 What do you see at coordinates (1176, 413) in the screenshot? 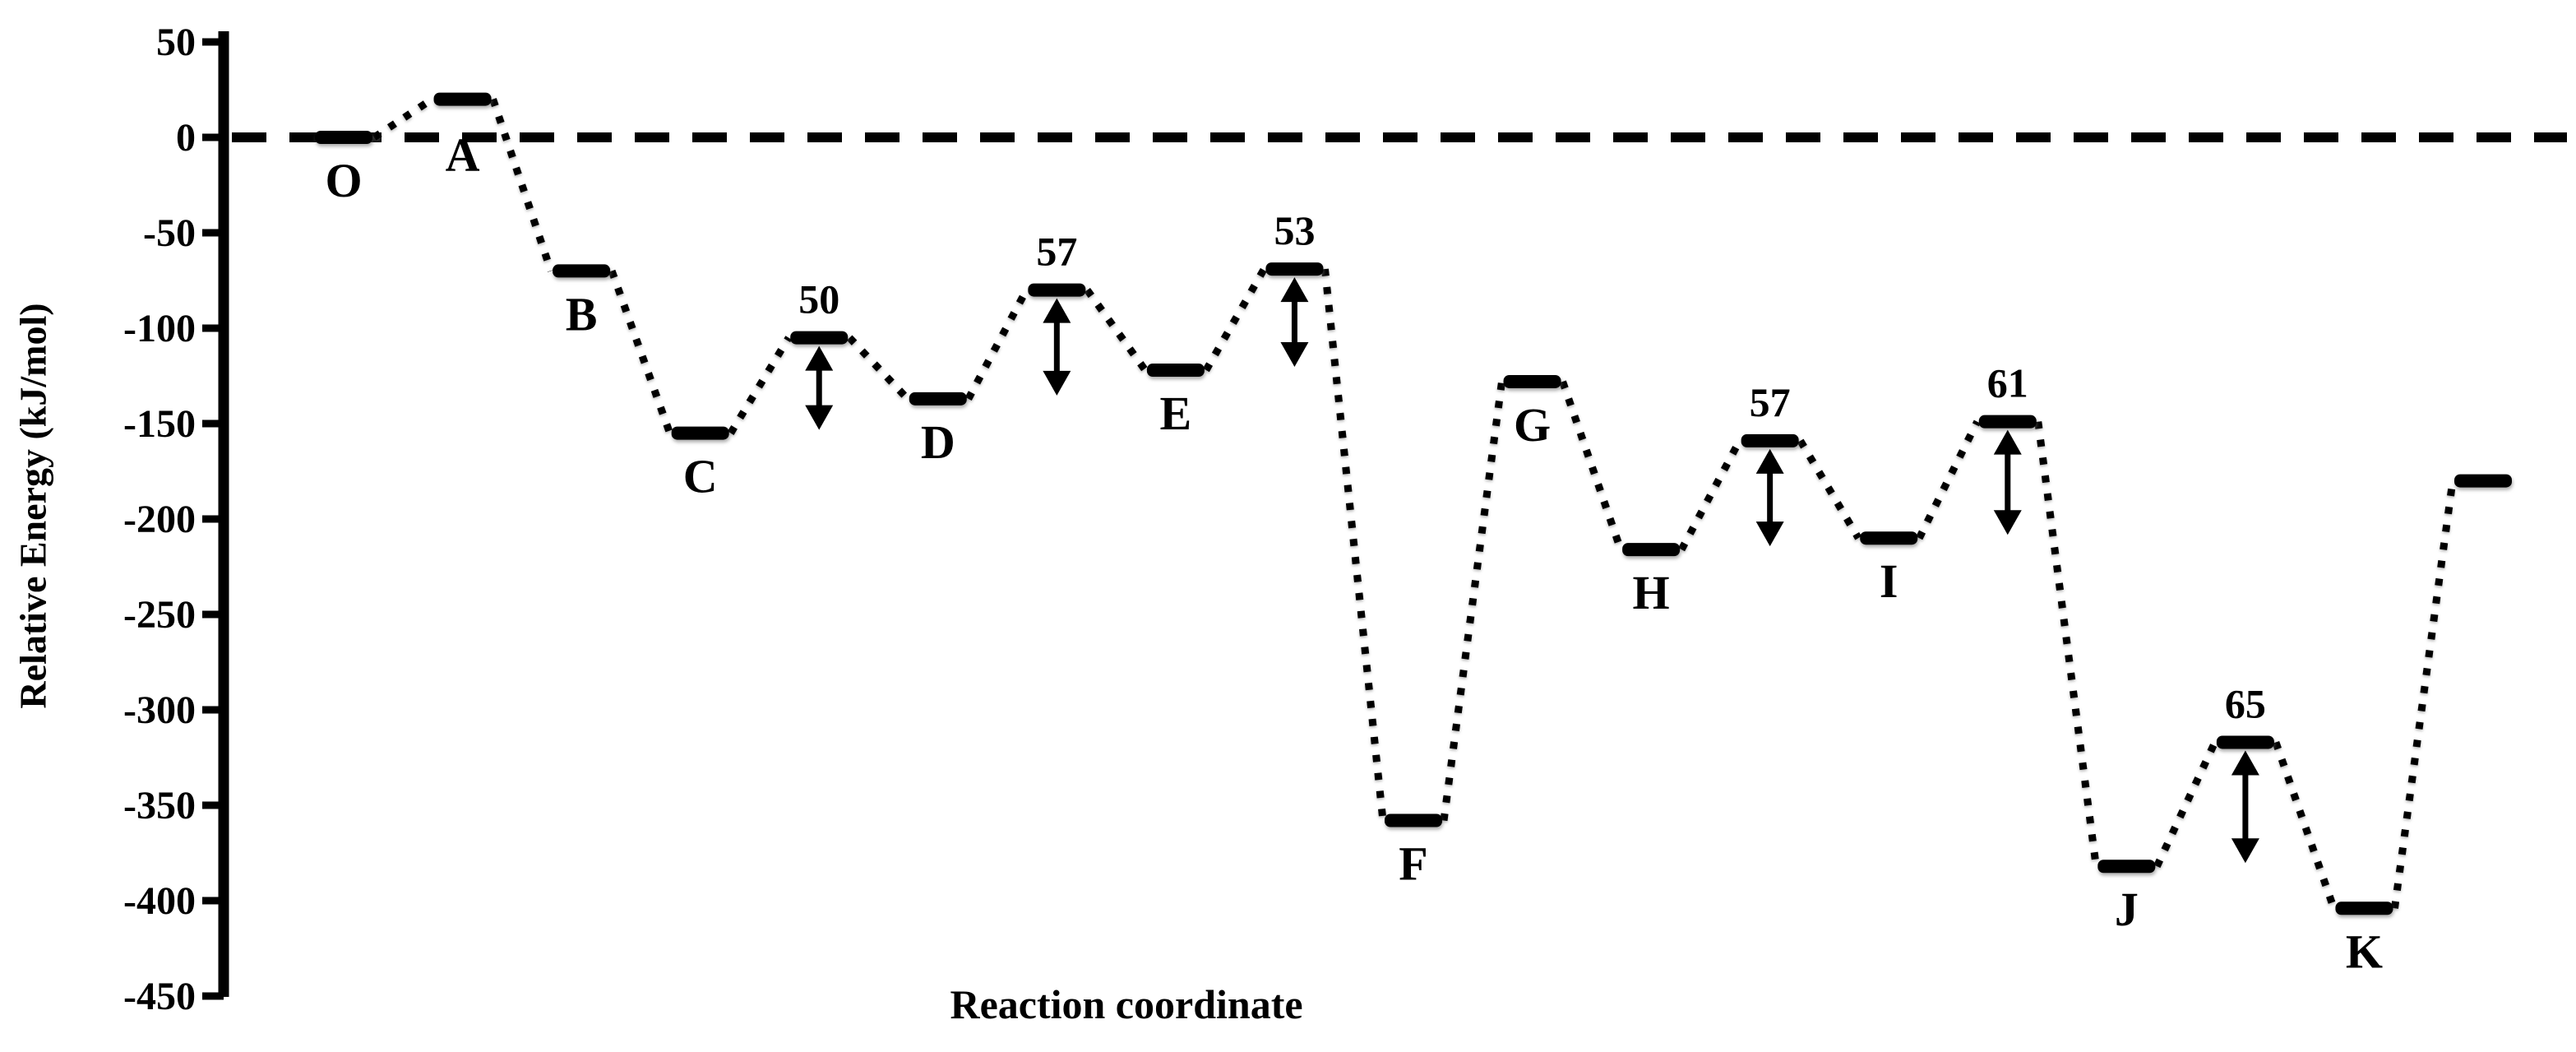
I see `state-label-E: E` at bounding box center [1176, 413].